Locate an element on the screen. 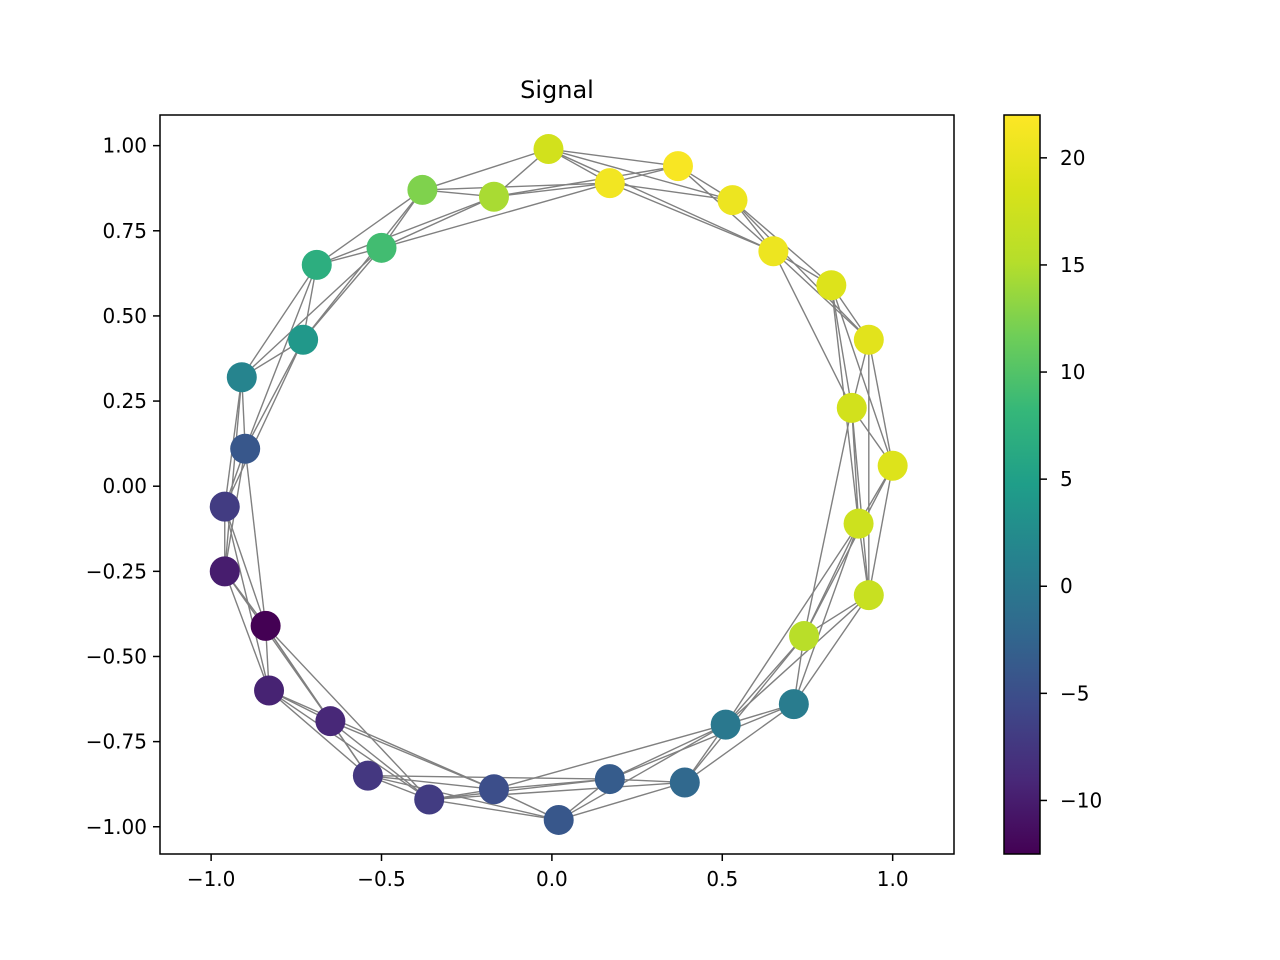 This screenshot has height=960, width=1280. y-tick-label: 0.25 is located at coordinates (124, 401).